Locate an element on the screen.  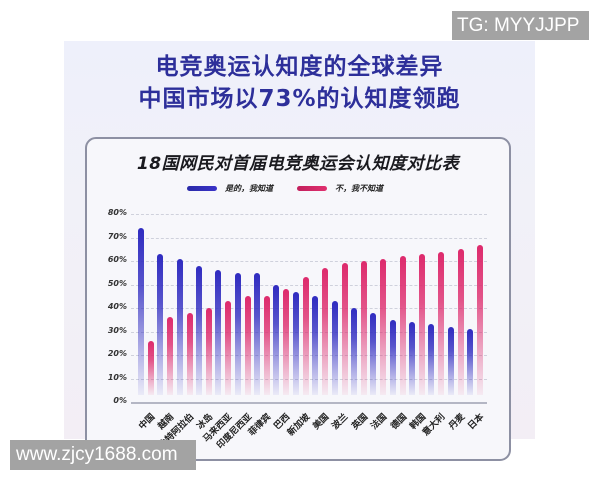
x-tick-label: 中国 is located at coordinates (147, 422).